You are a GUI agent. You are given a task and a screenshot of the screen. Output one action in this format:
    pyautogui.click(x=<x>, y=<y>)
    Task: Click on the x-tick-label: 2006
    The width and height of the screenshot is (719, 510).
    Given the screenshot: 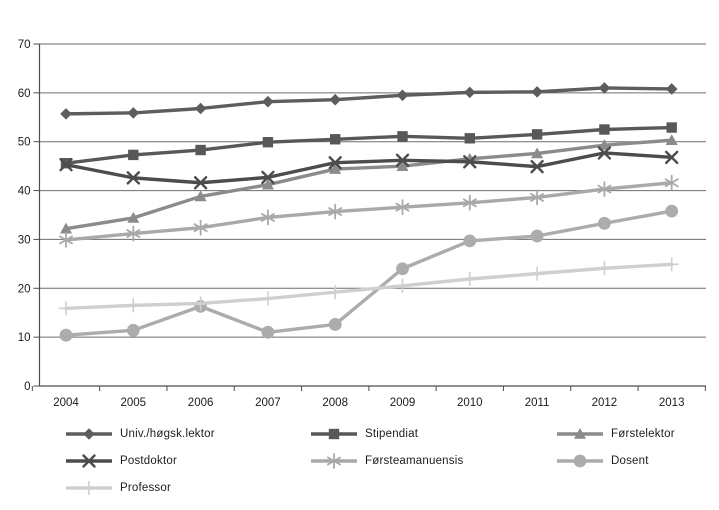 What is the action you would take?
    pyautogui.click(x=201, y=403)
    